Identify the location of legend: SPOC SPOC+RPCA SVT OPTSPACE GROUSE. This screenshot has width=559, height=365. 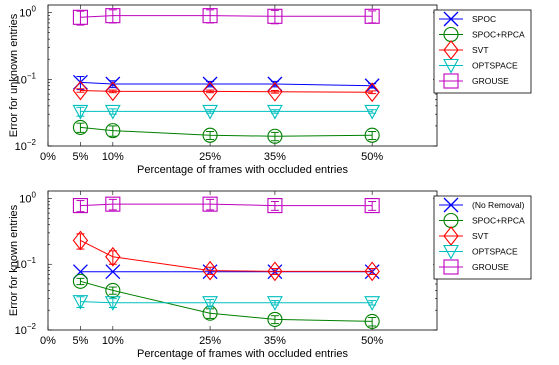
(482, 51).